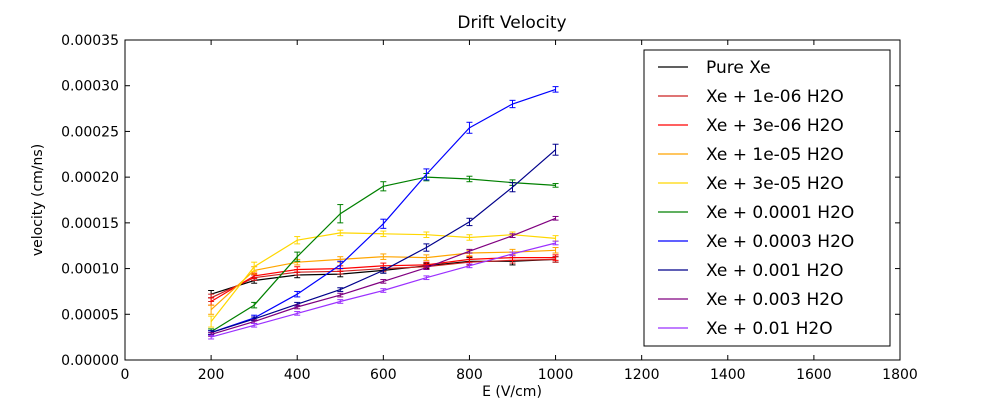  I want to click on x-tick-label: 600, so click(383, 375).